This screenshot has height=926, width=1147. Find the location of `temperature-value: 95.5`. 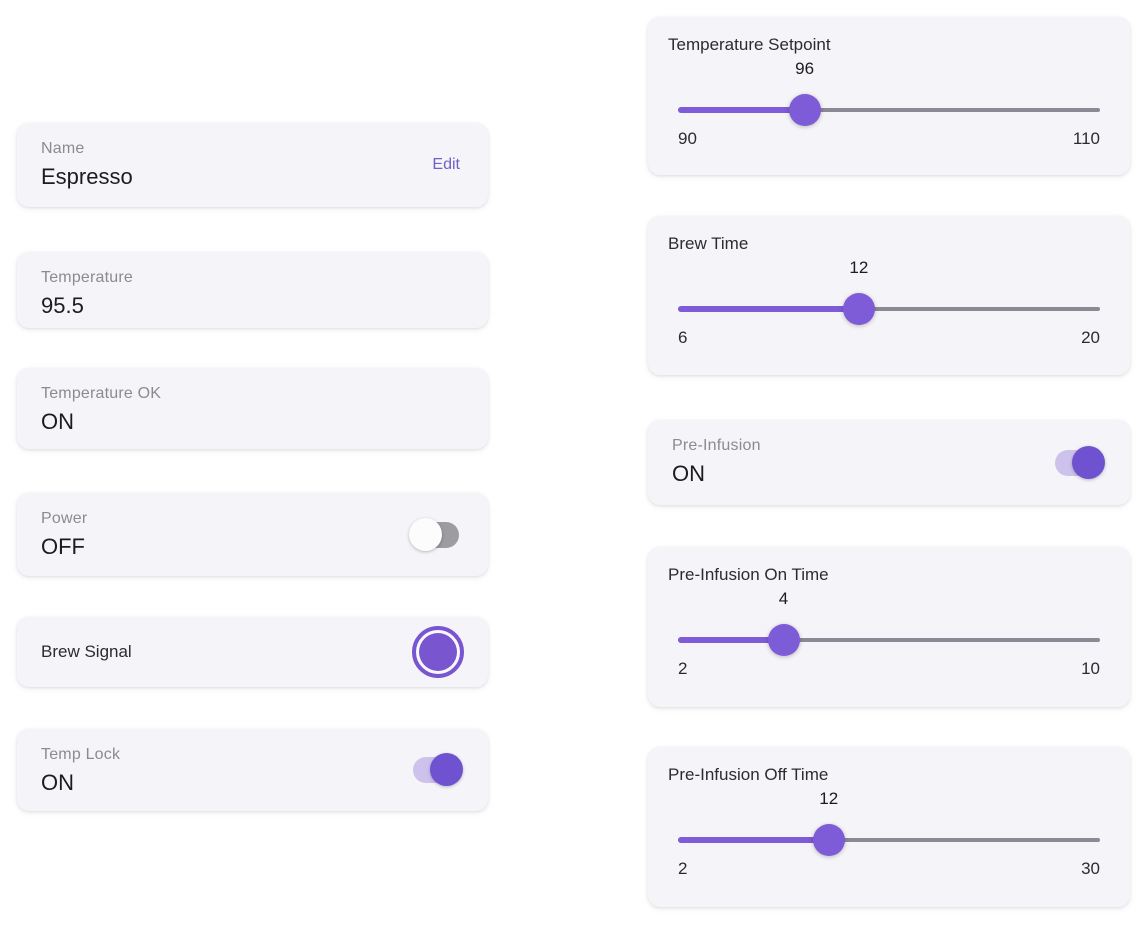

temperature-value: 95.5 is located at coordinates (62, 305).